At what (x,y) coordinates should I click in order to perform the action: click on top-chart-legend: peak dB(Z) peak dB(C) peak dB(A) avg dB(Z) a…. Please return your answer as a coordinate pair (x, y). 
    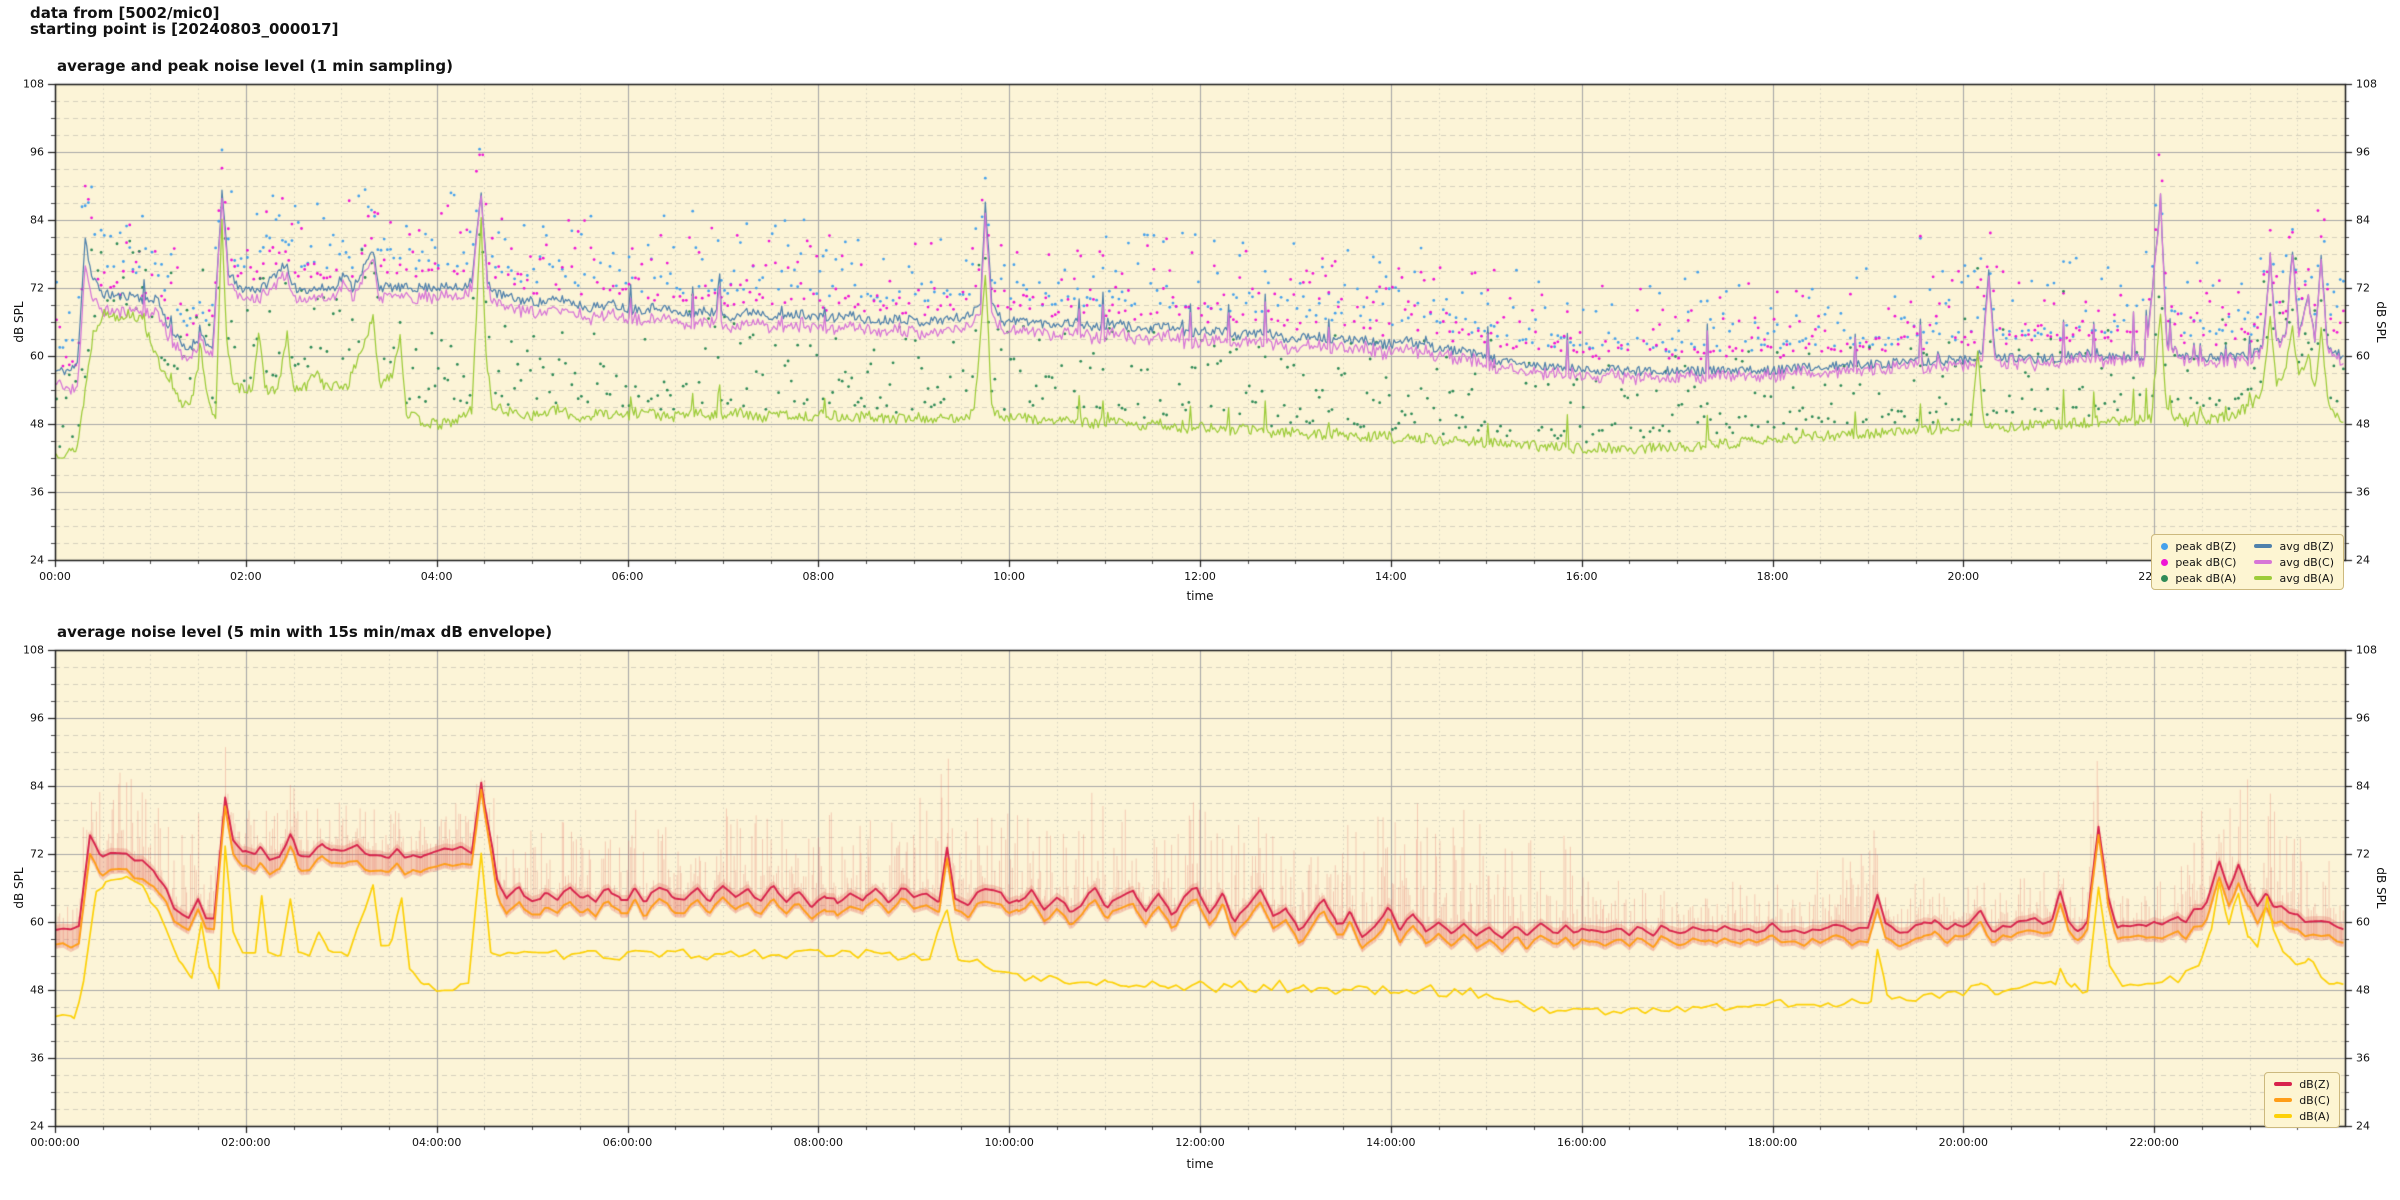
    Looking at the image, I should click on (2247, 562).